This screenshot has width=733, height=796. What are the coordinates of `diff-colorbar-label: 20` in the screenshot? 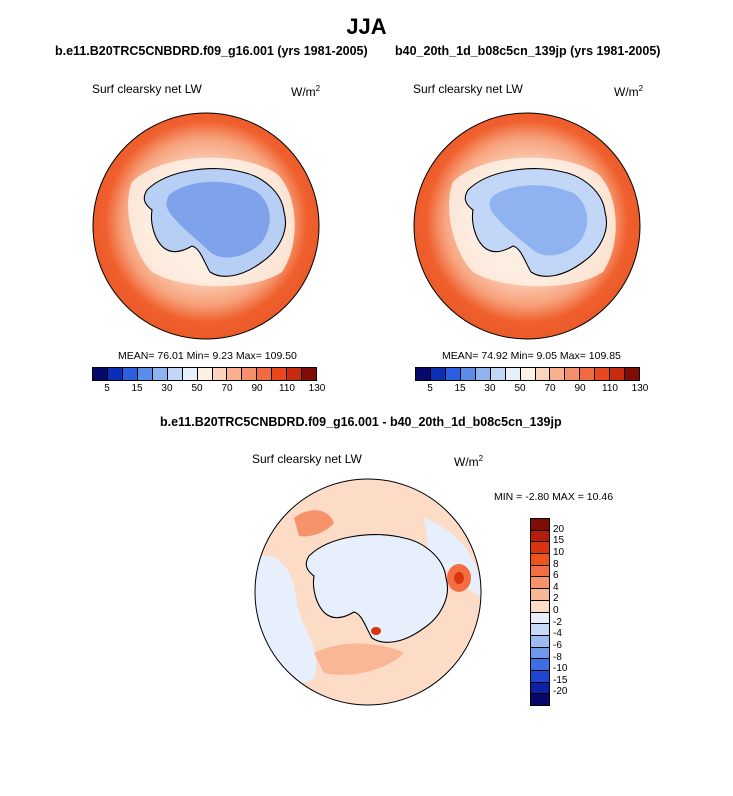 It's located at (559, 529).